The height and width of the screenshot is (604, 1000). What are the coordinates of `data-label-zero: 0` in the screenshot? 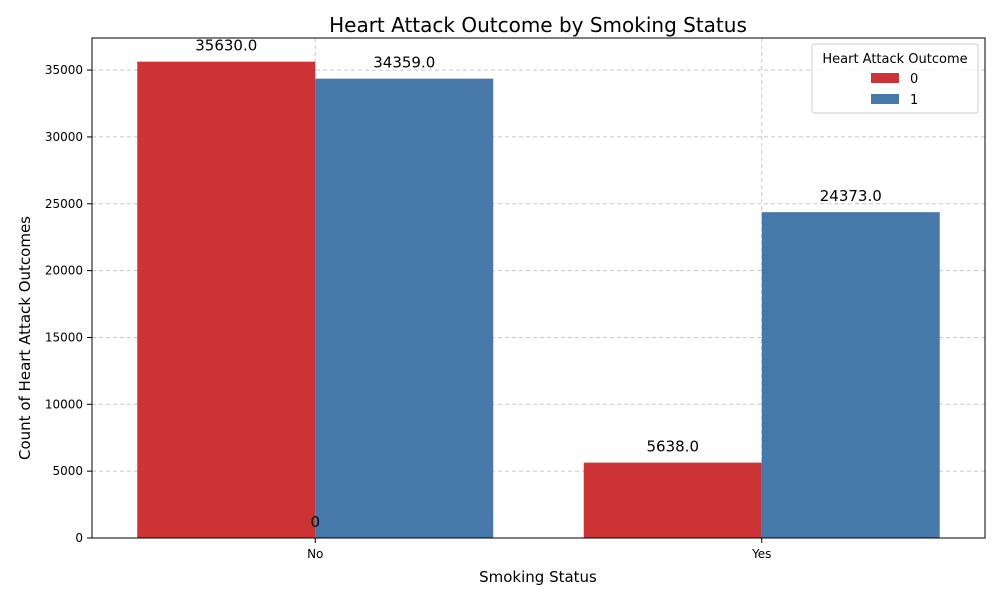 It's located at (315, 522).